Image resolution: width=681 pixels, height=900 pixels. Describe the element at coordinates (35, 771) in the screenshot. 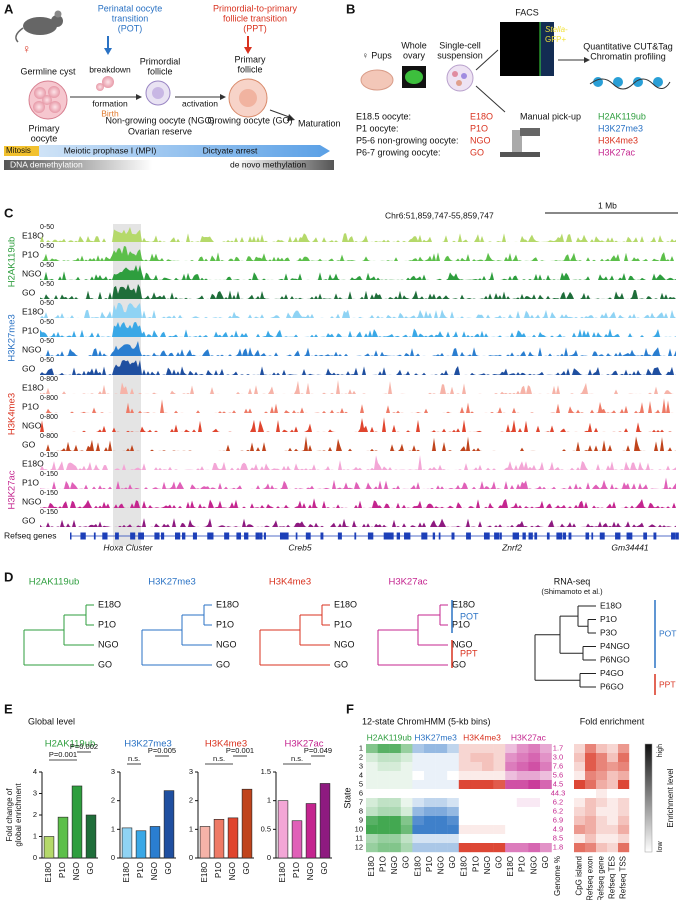

I see `y-tick-label: 4` at that location.